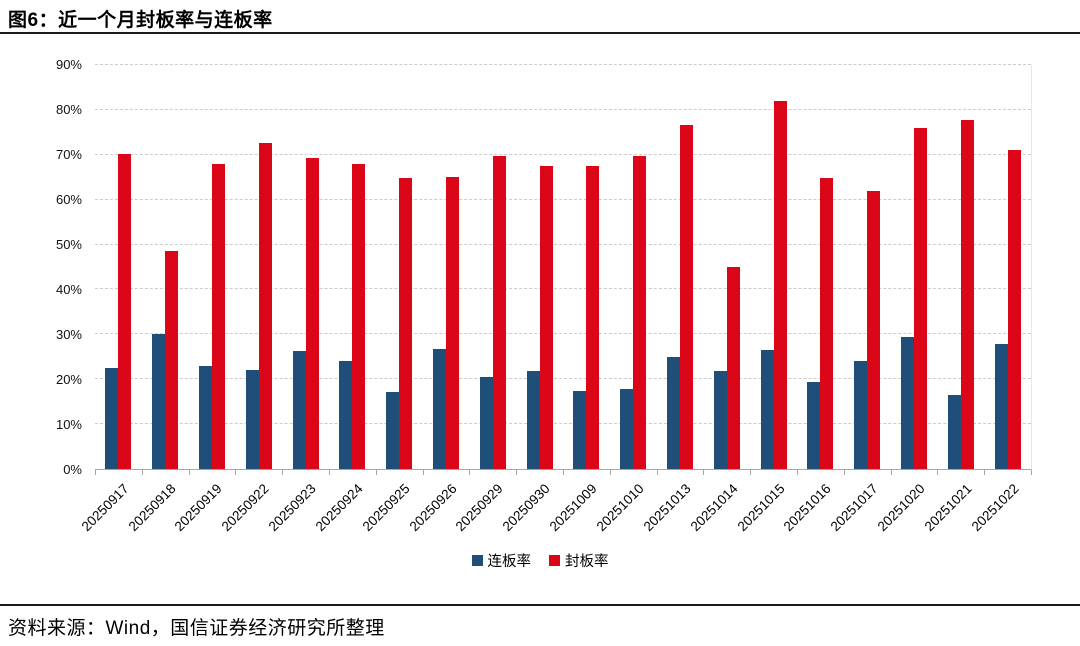  I want to click on x-axis-ticks, so click(563, 472).